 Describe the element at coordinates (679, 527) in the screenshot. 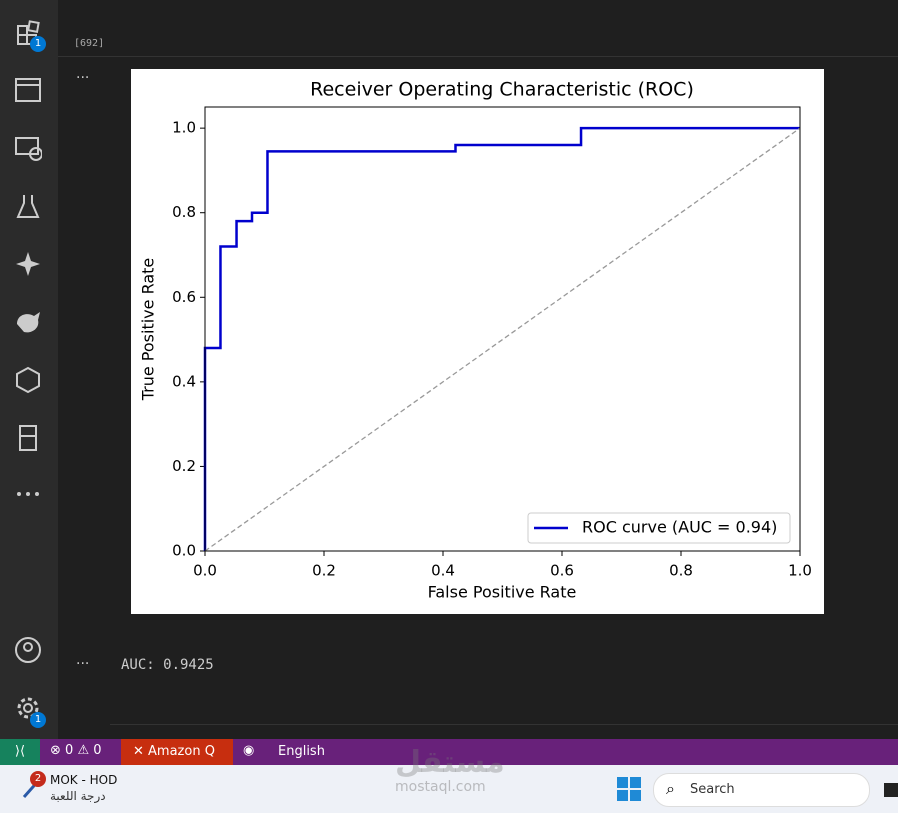

I see `legend-label: ROC curve (AUC = 0.94)` at that location.